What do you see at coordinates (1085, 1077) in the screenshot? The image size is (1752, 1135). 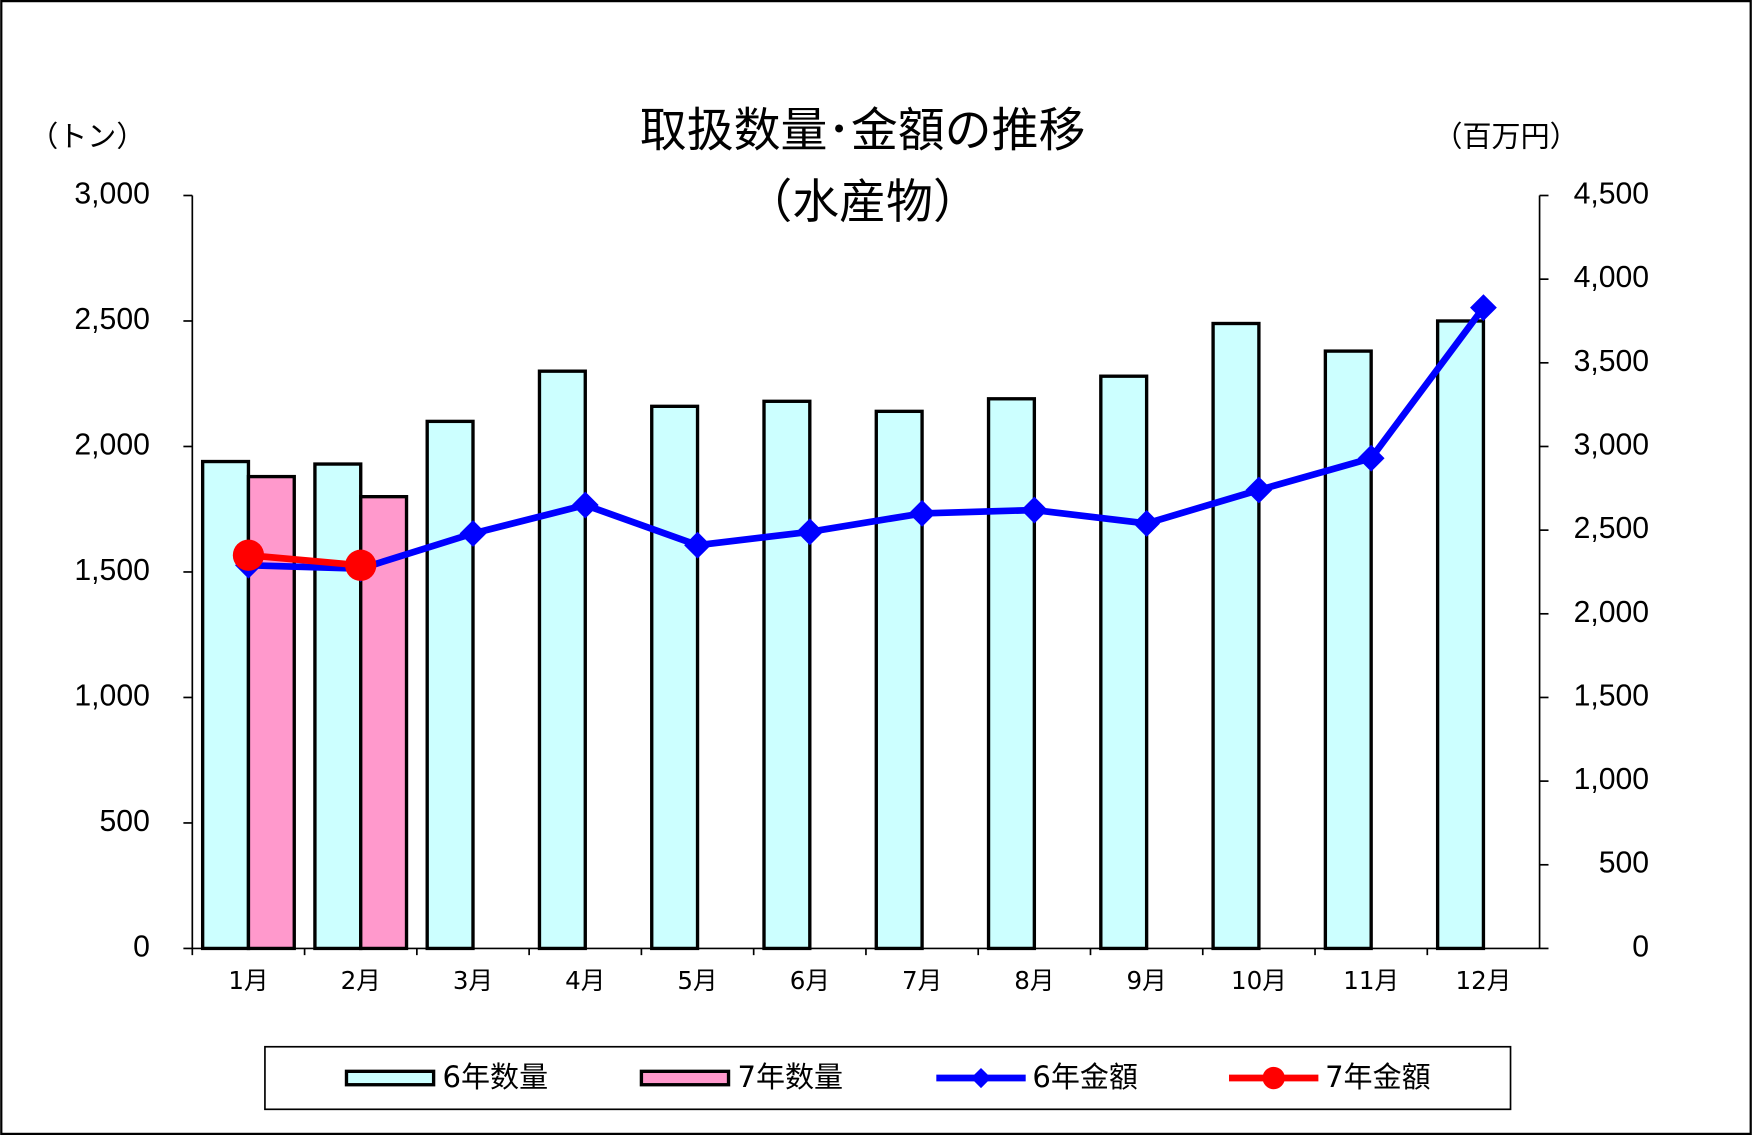 I see `legend-label: 6年金額` at bounding box center [1085, 1077].